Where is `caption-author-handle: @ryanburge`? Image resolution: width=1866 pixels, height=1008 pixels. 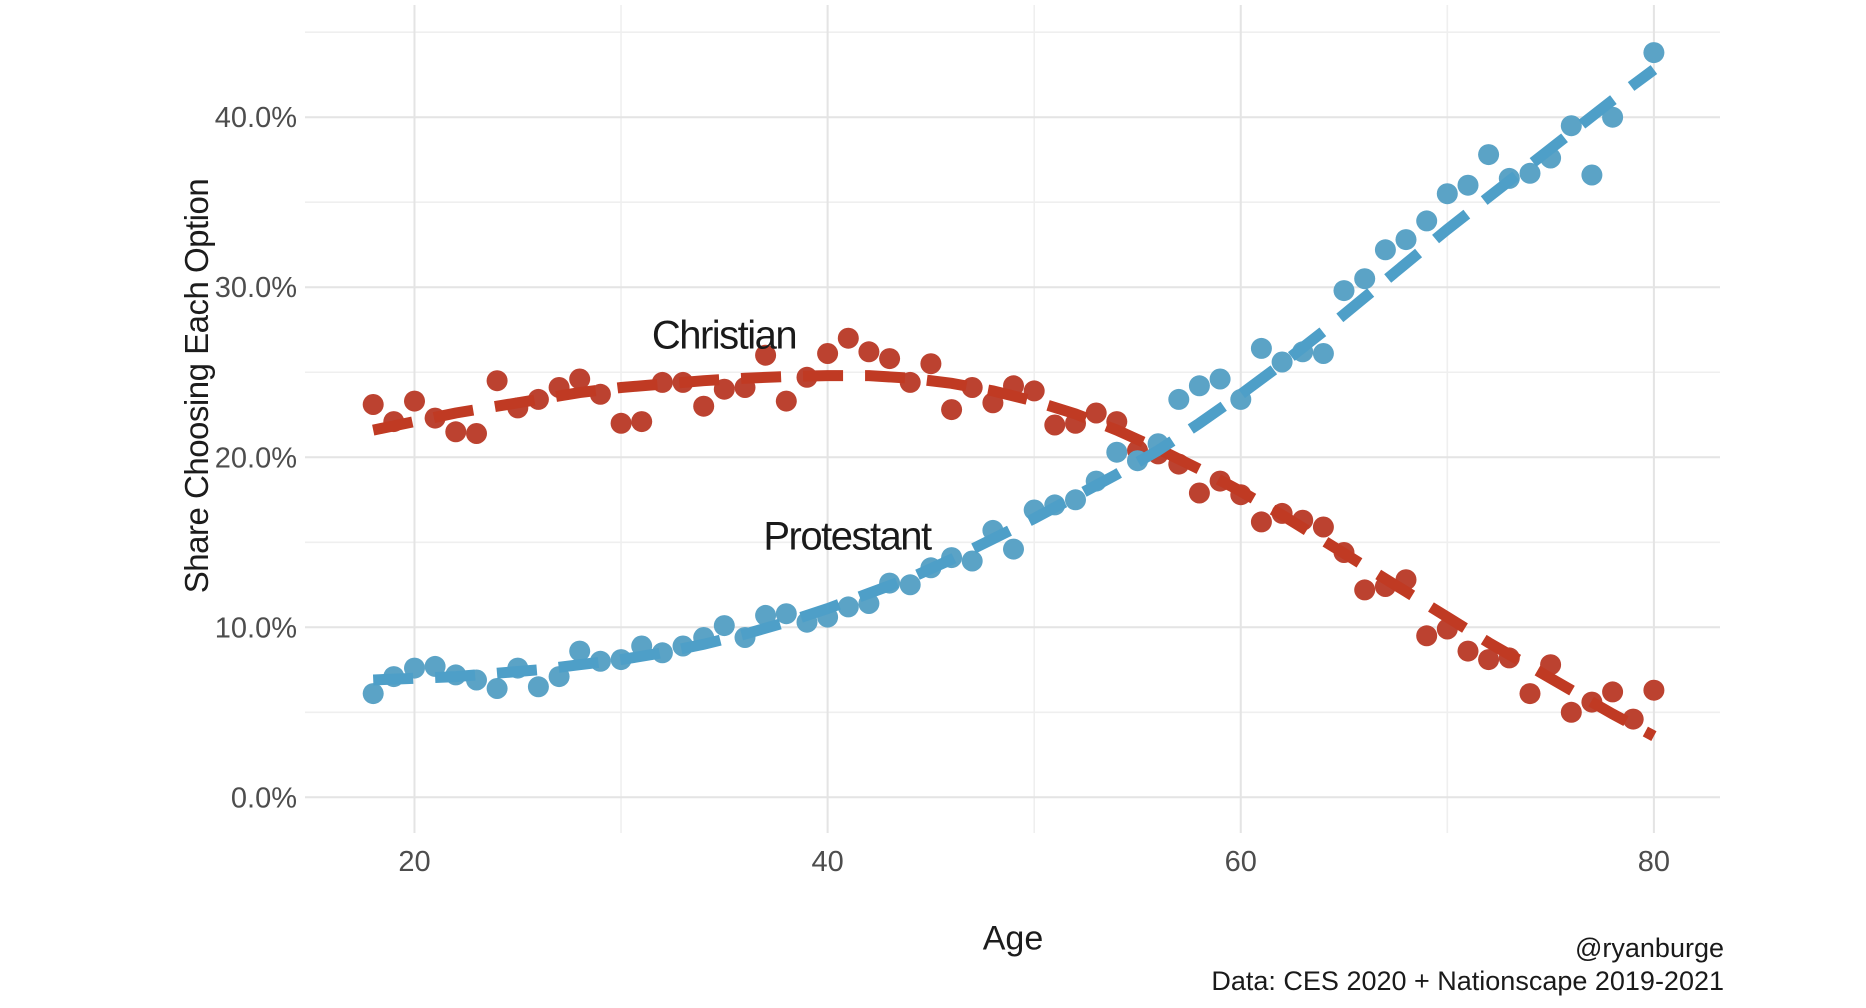
caption-author-handle: @ryanburge is located at coordinates (1649, 948).